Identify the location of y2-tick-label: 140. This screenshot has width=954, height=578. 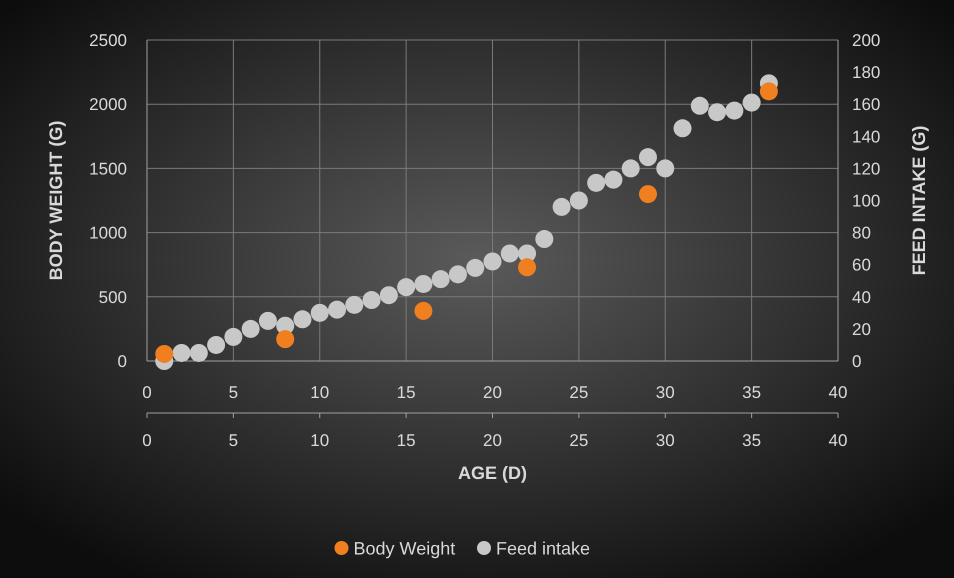
(866, 136).